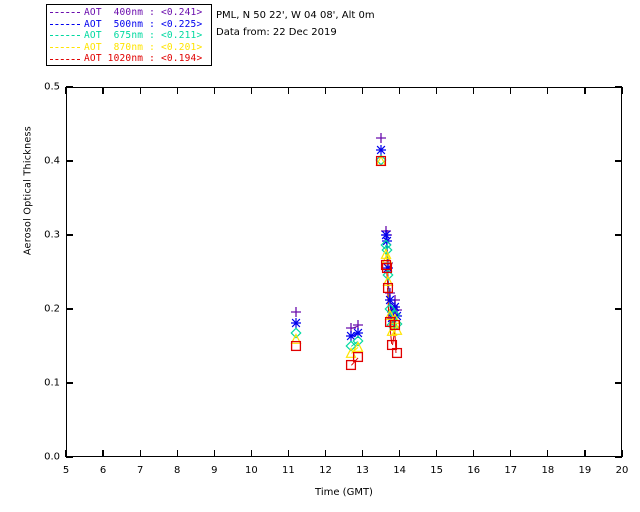 The image size is (640, 512). I want to click on legend-item-label: AOT 675nm : <0.211>, so click(143, 36).